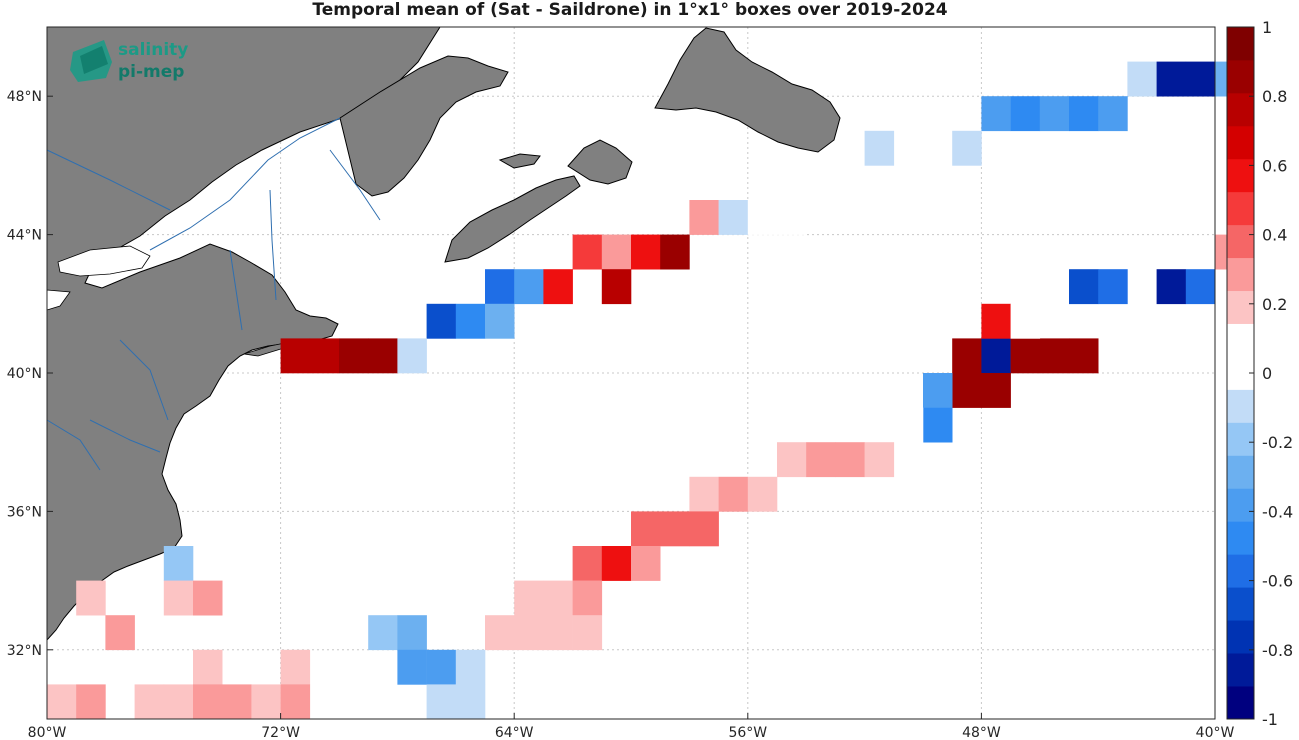 This screenshot has width=1299, height=740. What do you see at coordinates (600, 162) in the screenshot?
I see `cape-breton-land` at bounding box center [600, 162].